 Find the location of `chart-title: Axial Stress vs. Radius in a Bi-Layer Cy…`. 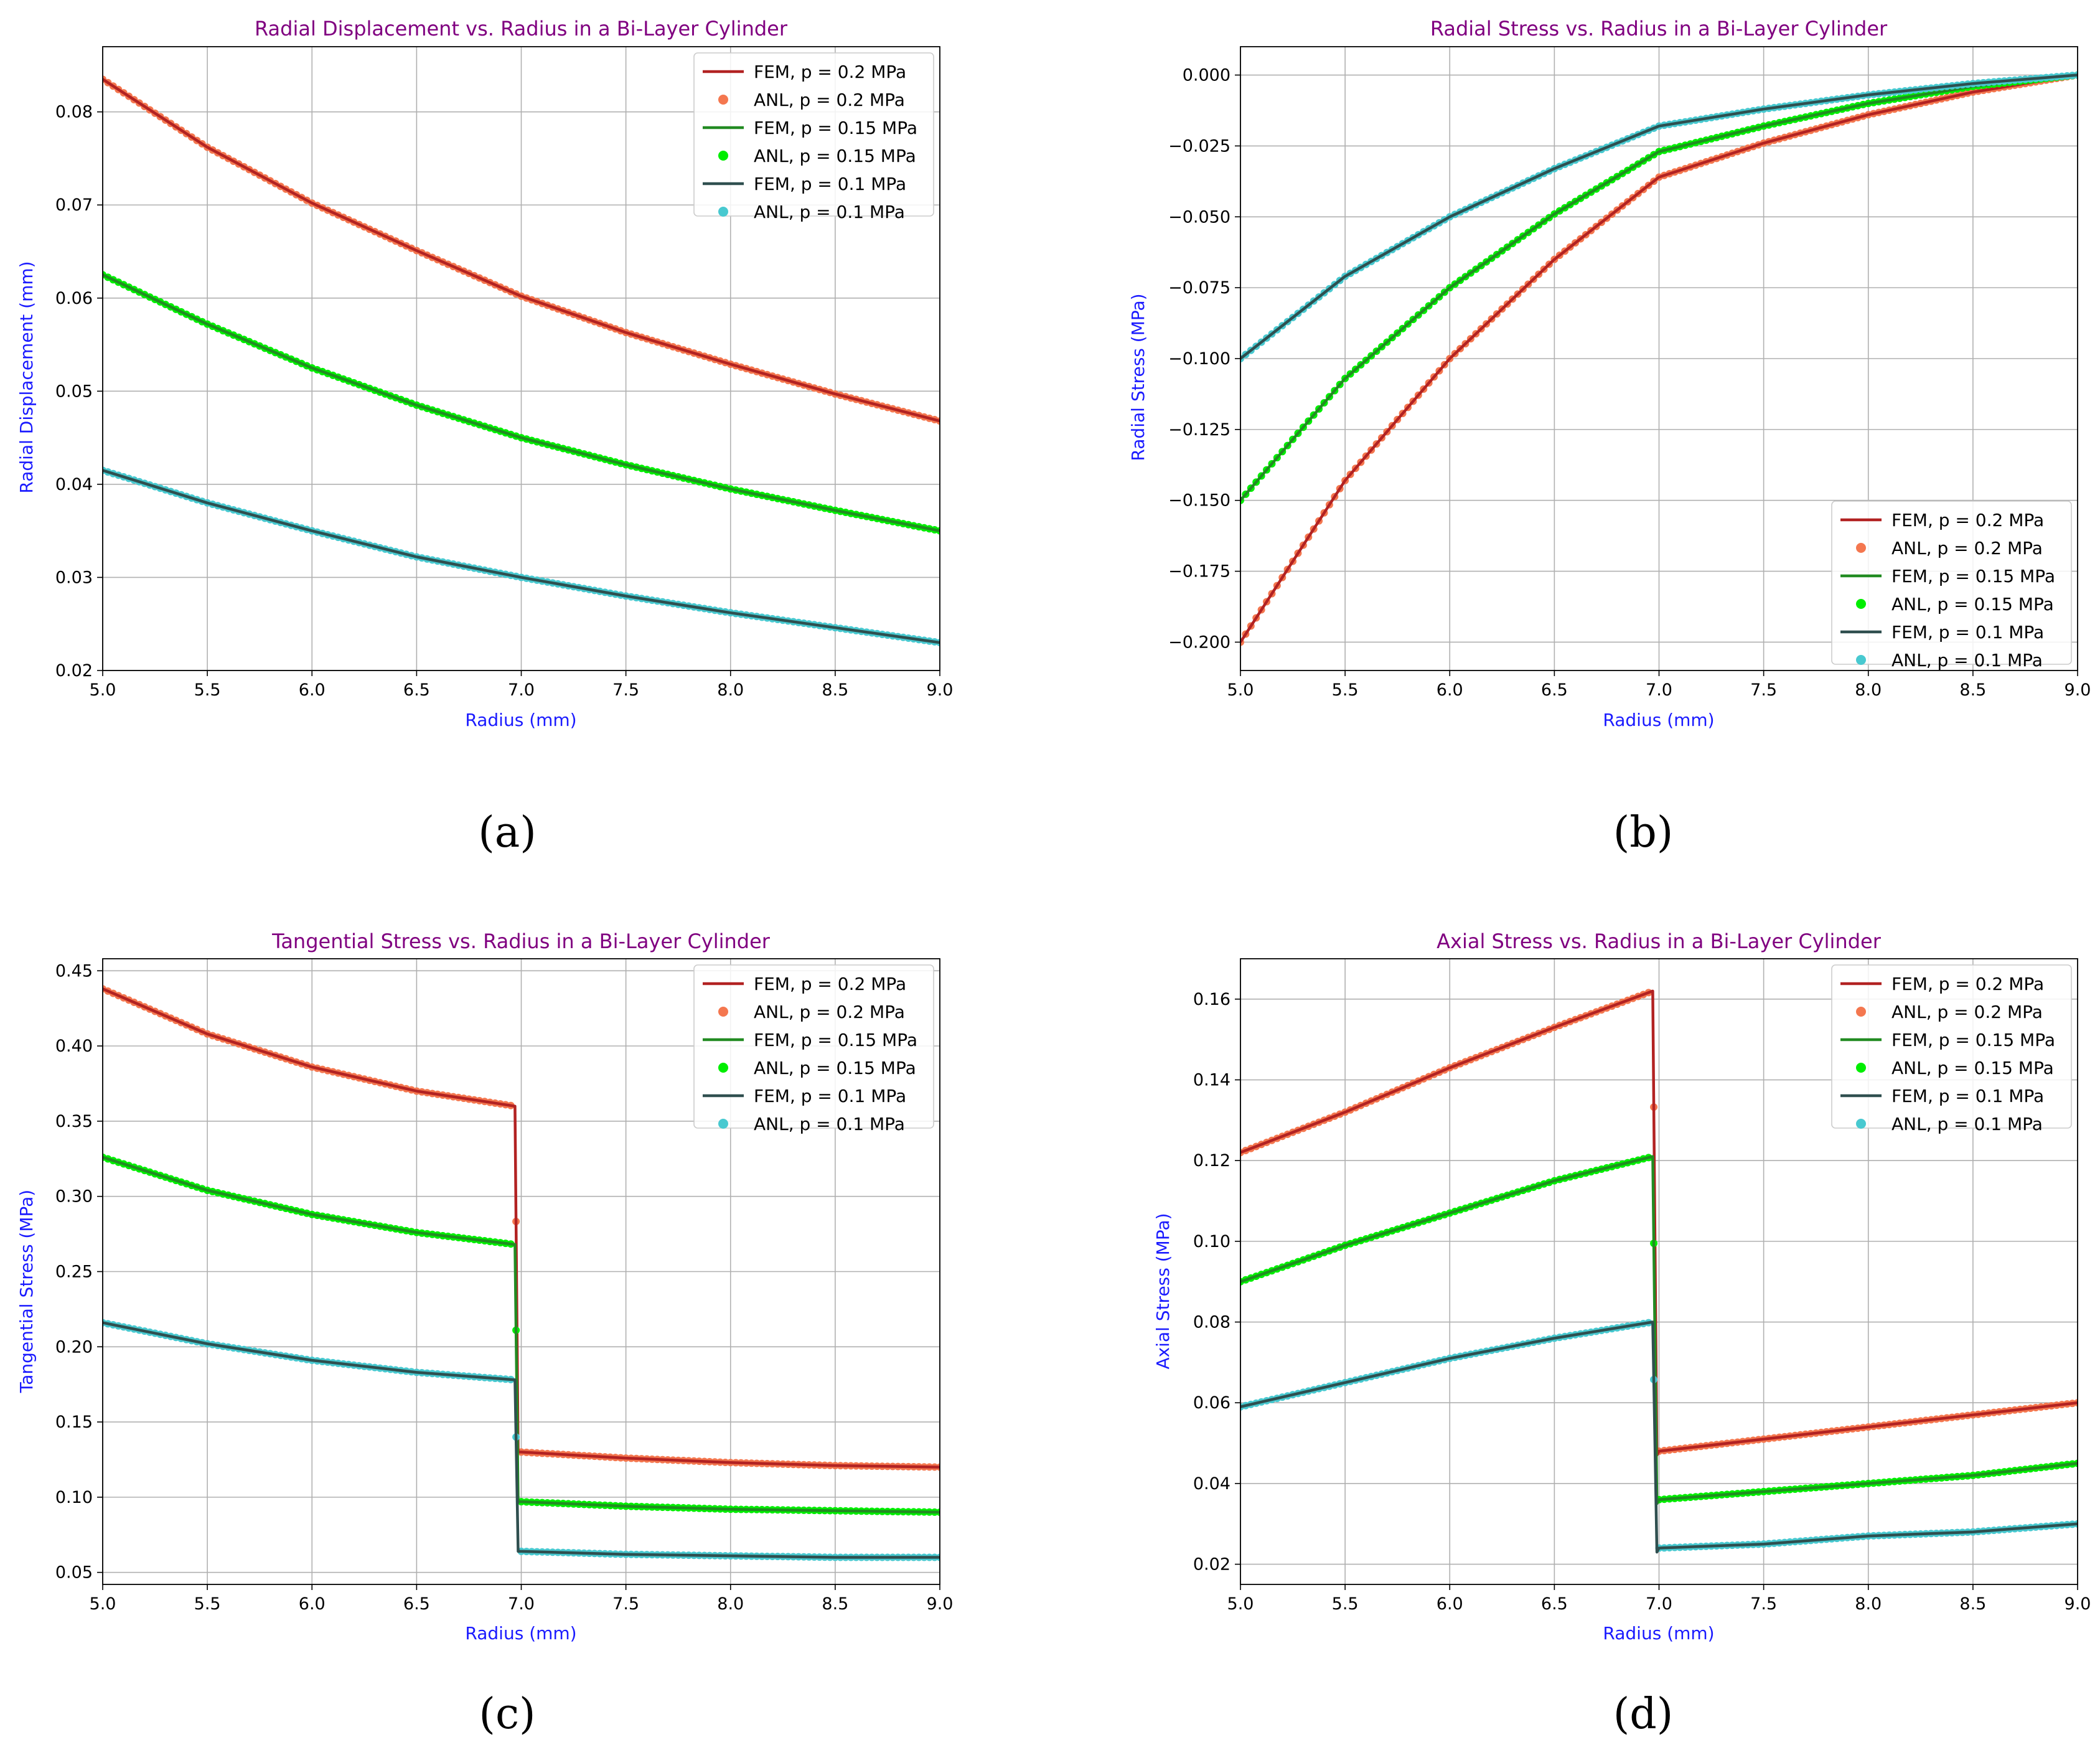

chart-title: Axial Stress vs. Radius in a Bi-Layer Cy… is located at coordinates (1659, 941).